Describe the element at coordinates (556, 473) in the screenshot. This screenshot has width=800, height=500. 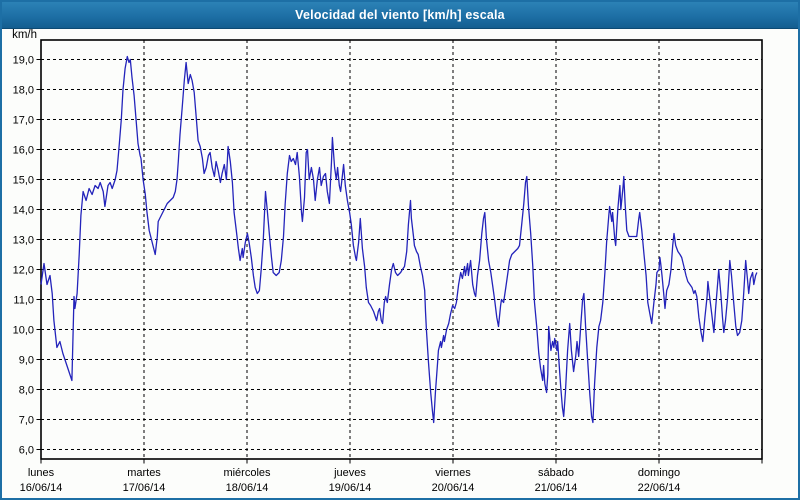
I see `day-name-label: sábado` at that location.